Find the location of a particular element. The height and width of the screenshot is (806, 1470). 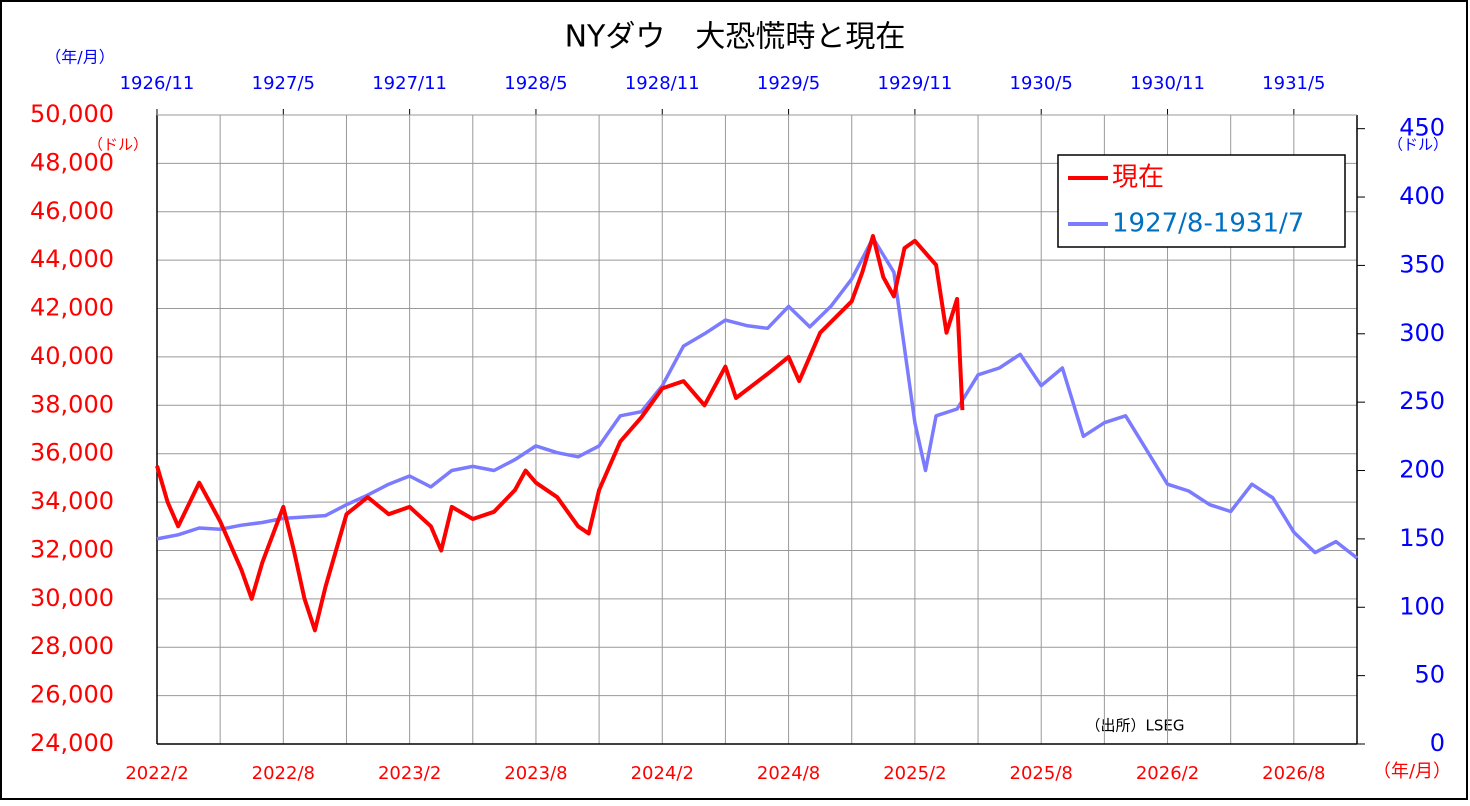

y-tick-label: 50,000 is located at coordinates (72, 114).